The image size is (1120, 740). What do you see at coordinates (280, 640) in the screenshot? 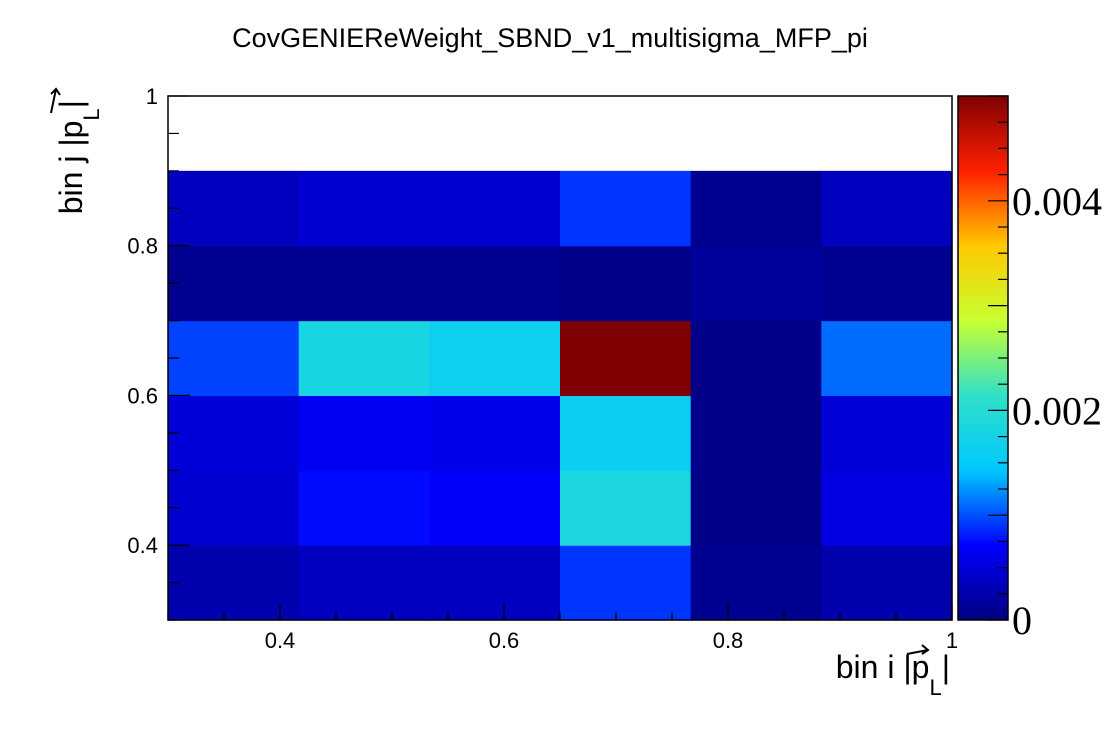
I see `x-tick-label: 0.4` at bounding box center [280, 640].